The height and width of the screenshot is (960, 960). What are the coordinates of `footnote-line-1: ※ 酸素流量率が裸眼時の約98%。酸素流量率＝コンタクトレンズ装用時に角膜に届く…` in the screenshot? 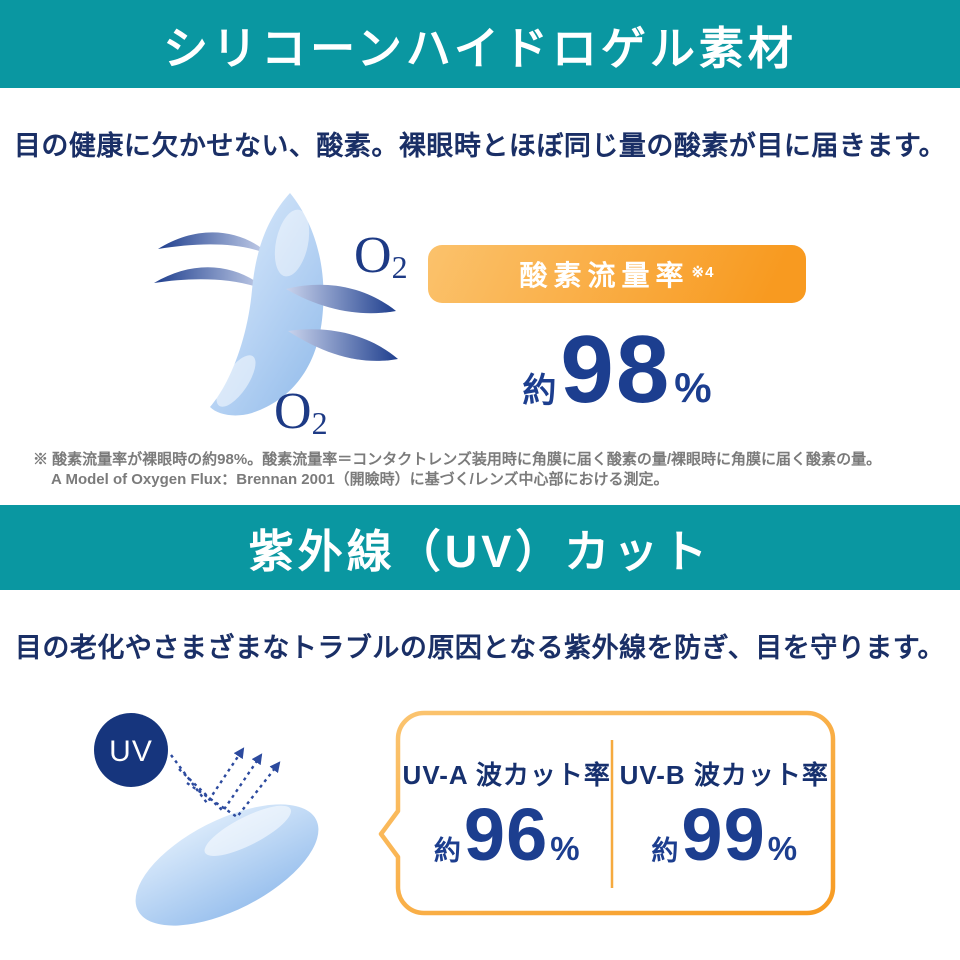 It's located at (457, 459).